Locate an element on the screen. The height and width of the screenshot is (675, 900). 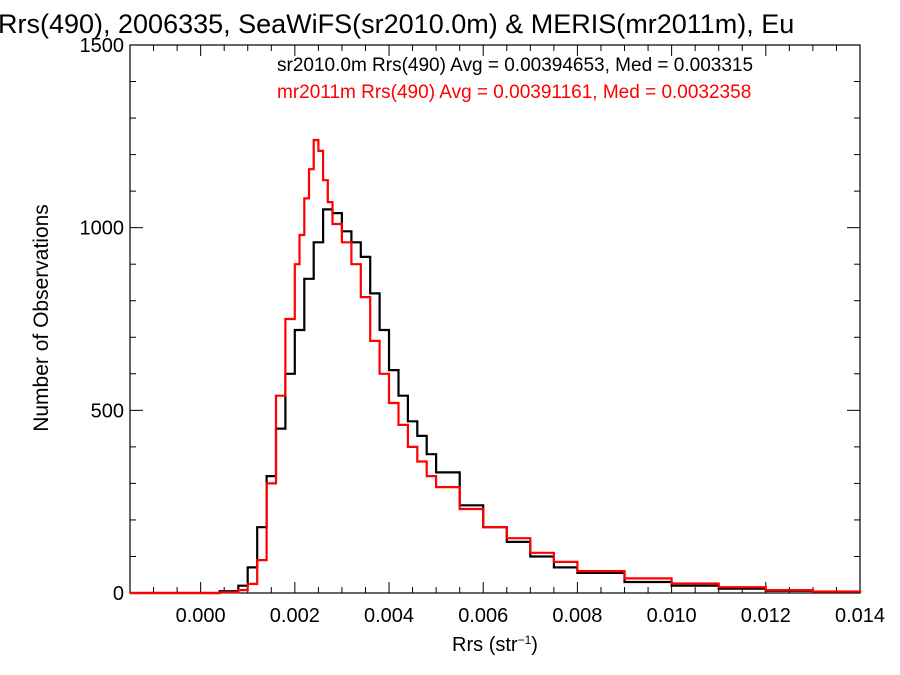
x-tick-label: 0.006 is located at coordinates (483, 616).